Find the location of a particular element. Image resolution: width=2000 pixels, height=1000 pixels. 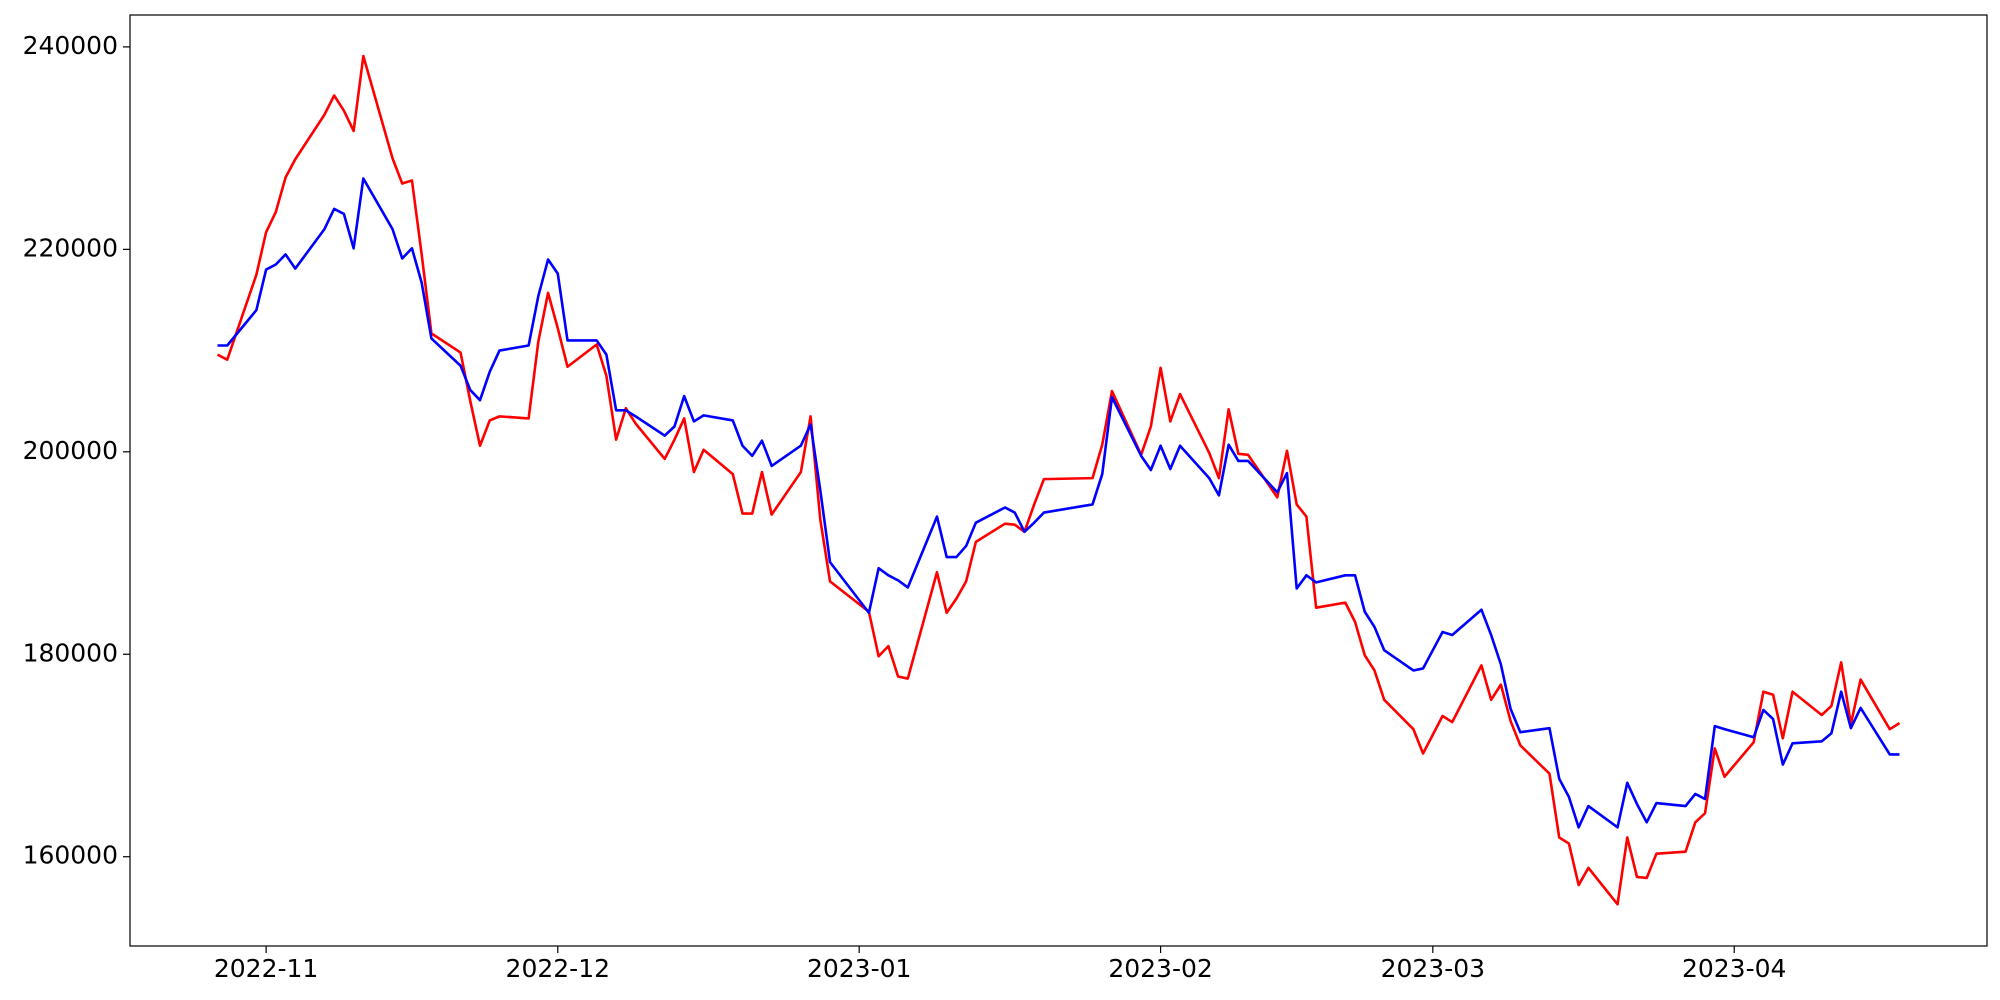

y-tick-label: 240000 is located at coordinates (70, 45).